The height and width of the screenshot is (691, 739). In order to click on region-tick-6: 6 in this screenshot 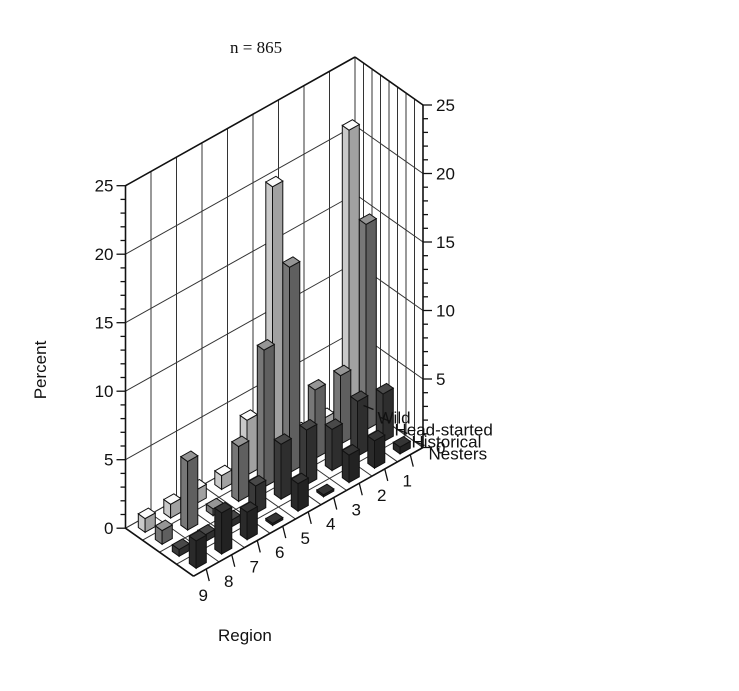, I will do `click(279, 552)`.